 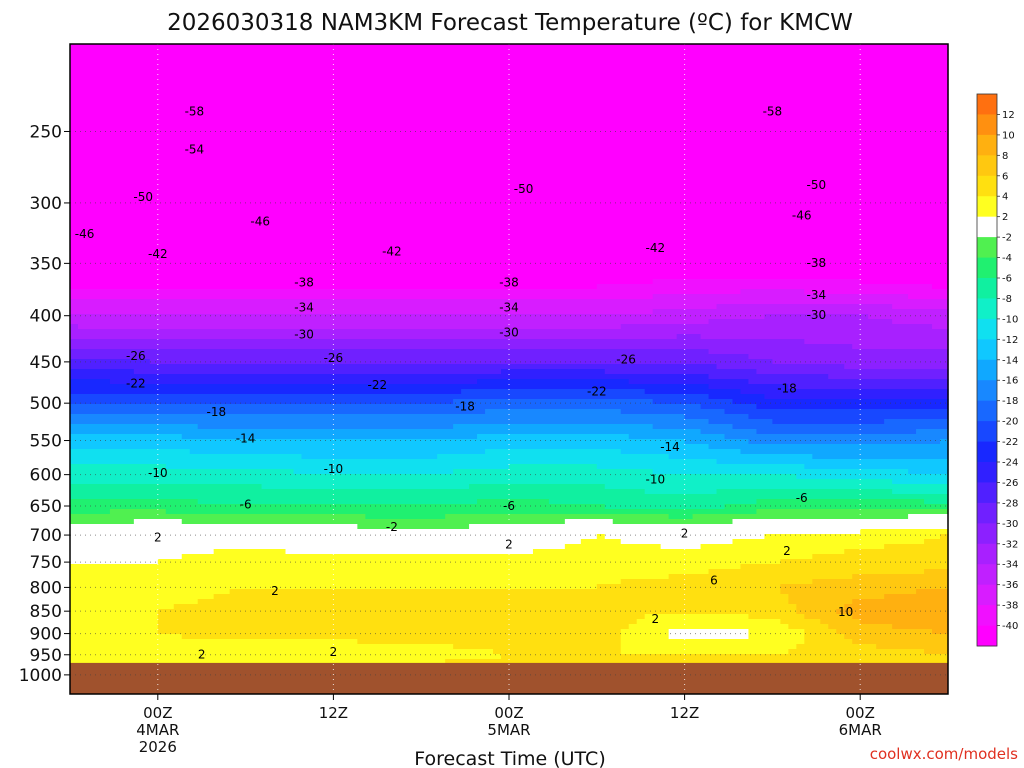 What do you see at coordinates (1010, 381) in the screenshot?
I see `colorbar-label: -16` at bounding box center [1010, 381].